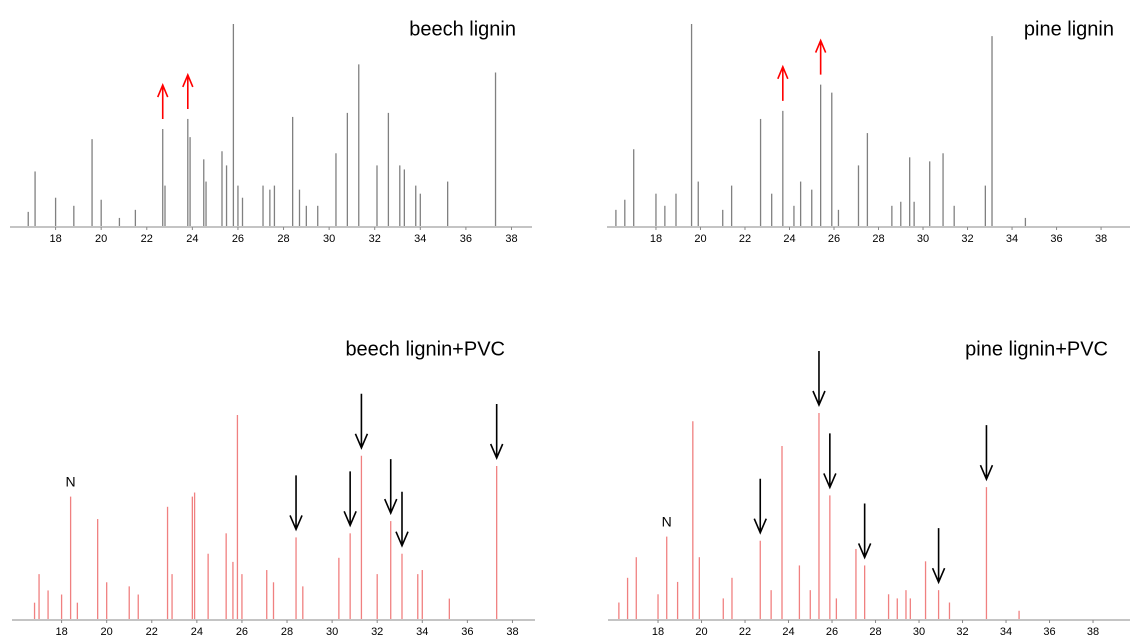 Image resolution: width=1132 pixels, height=637 pixels. What do you see at coordinates (462, 29) in the screenshot?
I see `chart-title: beech lignin` at bounding box center [462, 29].